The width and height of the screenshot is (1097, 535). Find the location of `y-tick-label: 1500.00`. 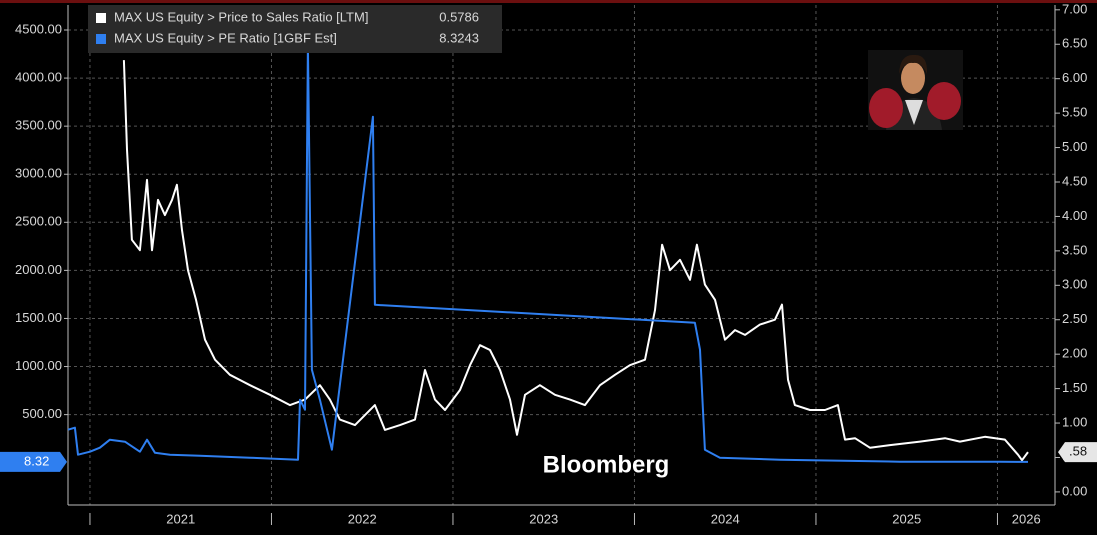

y-tick-label: 1500.00 is located at coordinates (38, 317).